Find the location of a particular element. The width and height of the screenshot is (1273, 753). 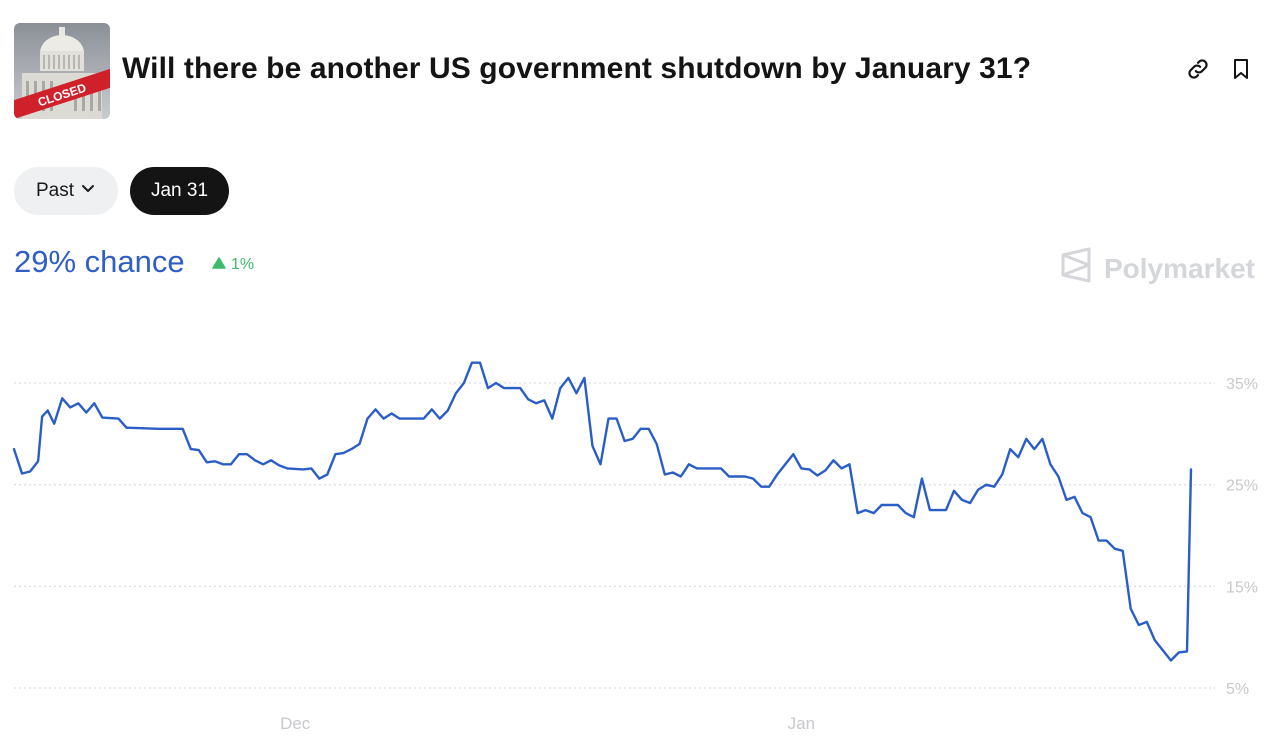

bookmark-icon is located at coordinates (1241, 71).